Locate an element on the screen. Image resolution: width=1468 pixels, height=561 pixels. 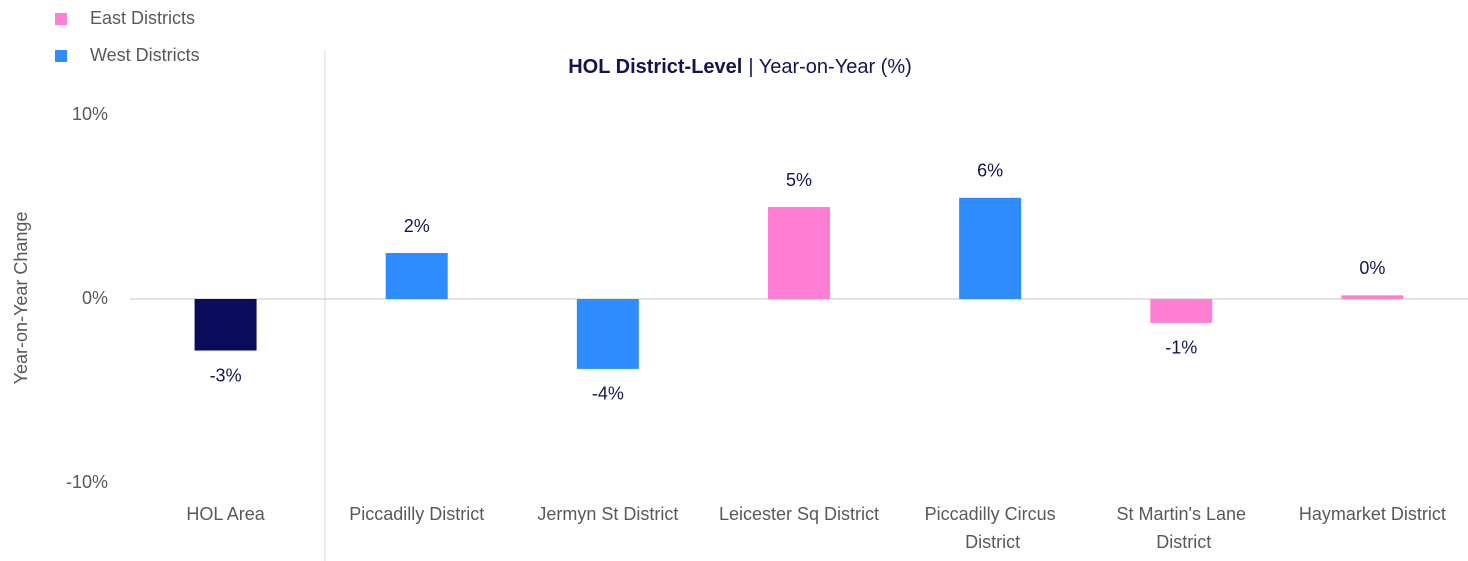
value-label: 5% is located at coordinates (799, 180).